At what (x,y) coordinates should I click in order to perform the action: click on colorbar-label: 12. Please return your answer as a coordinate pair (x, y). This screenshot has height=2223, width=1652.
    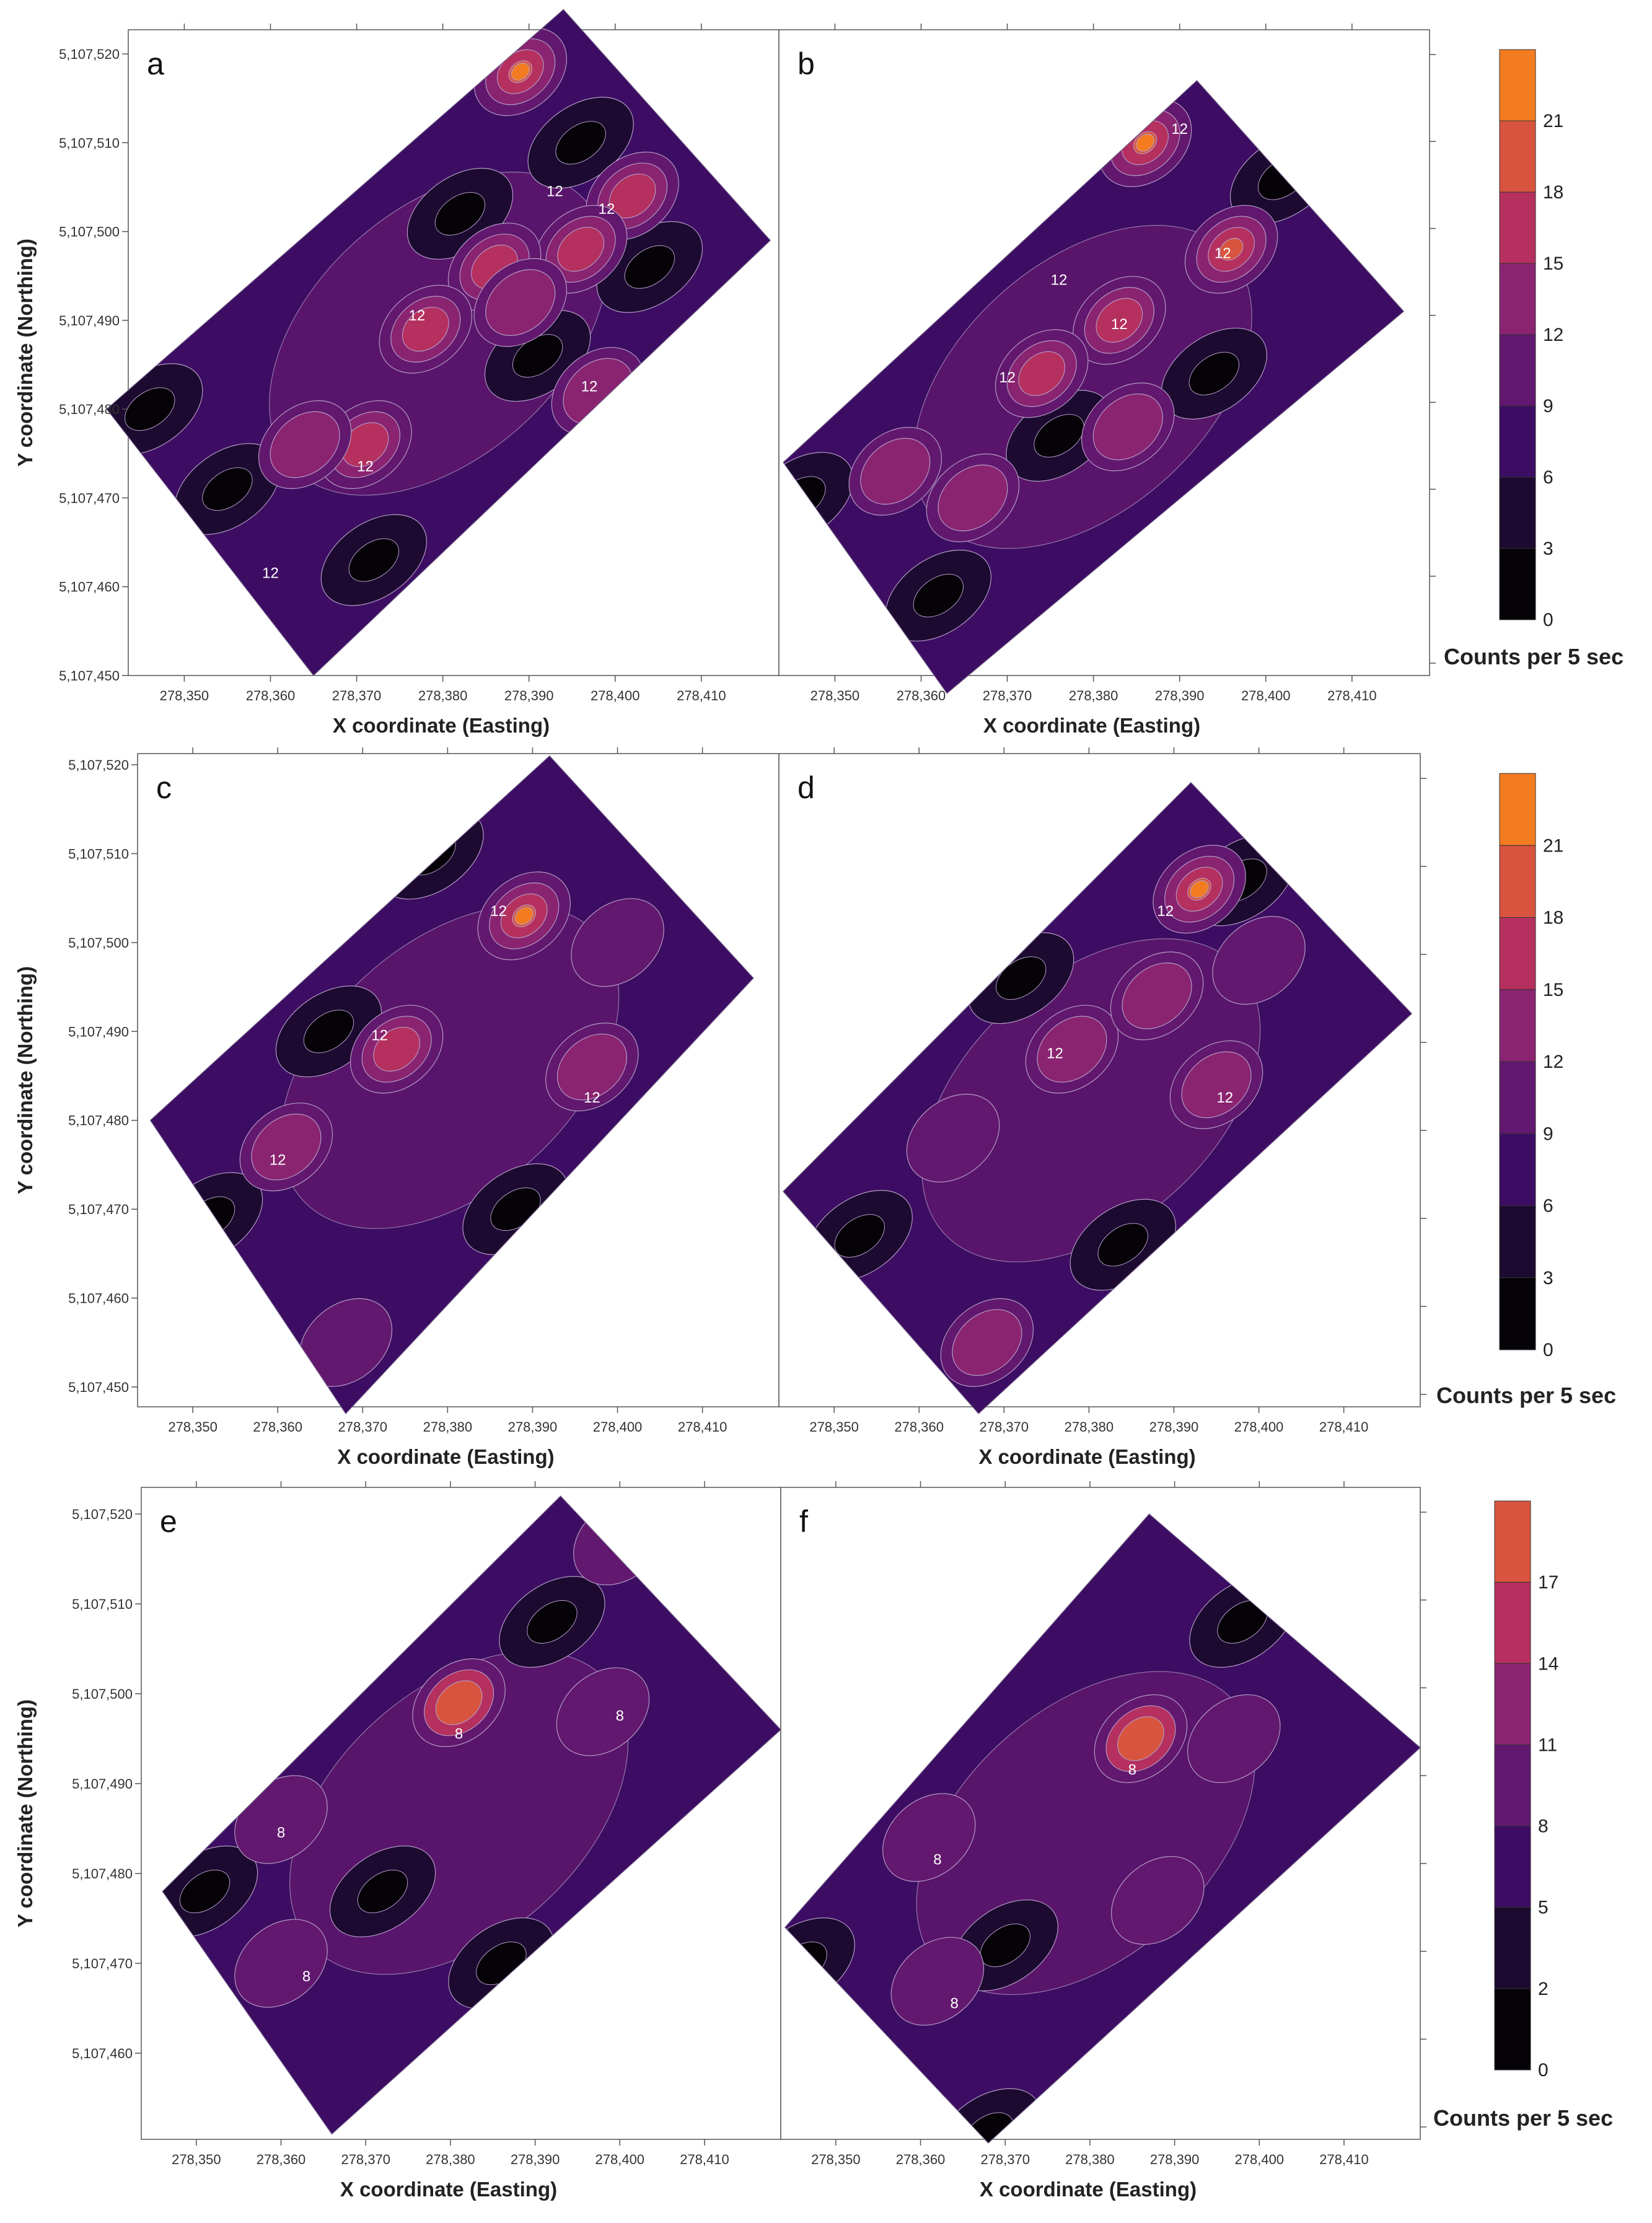
    Looking at the image, I should click on (1553, 1062).